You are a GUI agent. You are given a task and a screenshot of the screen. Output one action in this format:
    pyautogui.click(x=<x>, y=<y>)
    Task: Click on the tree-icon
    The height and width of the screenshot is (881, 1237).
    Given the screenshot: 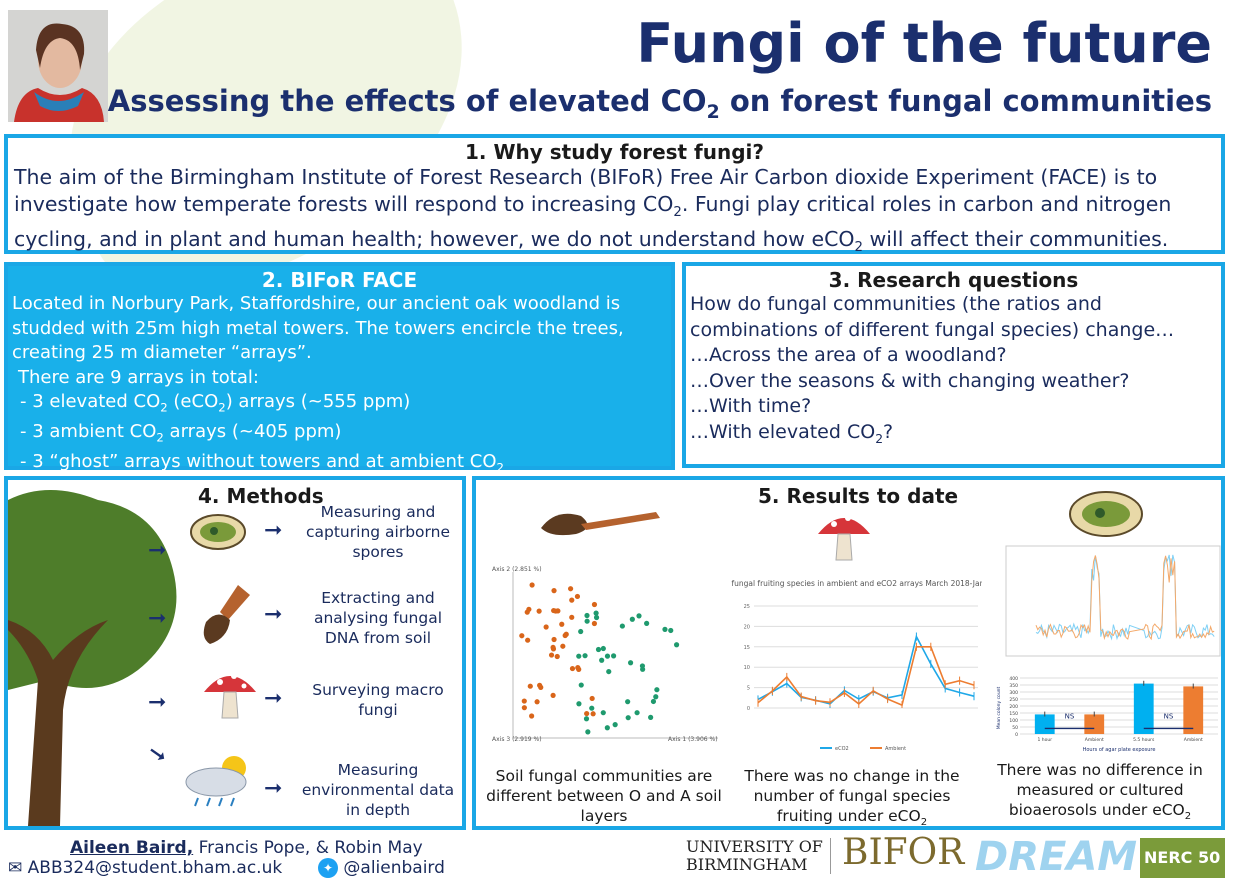 What is the action you would take?
    pyautogui.click(x=92, y=658)
    